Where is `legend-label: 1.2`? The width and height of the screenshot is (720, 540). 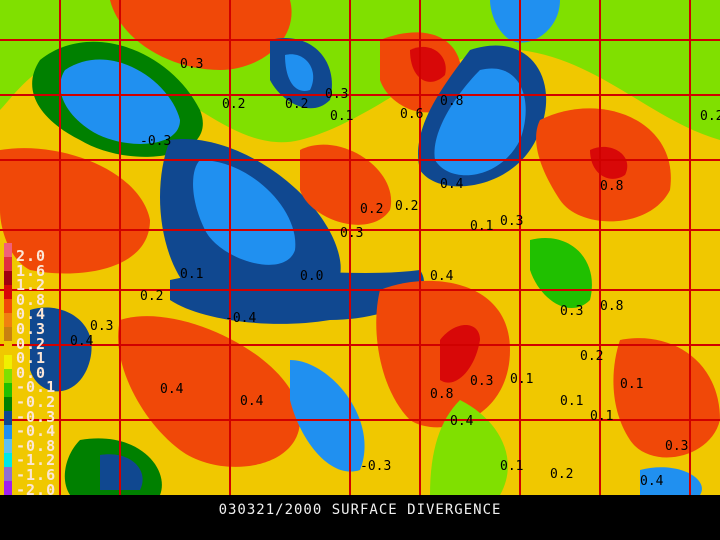
legend-label: 1.2 is located at coordinates (31, 285).